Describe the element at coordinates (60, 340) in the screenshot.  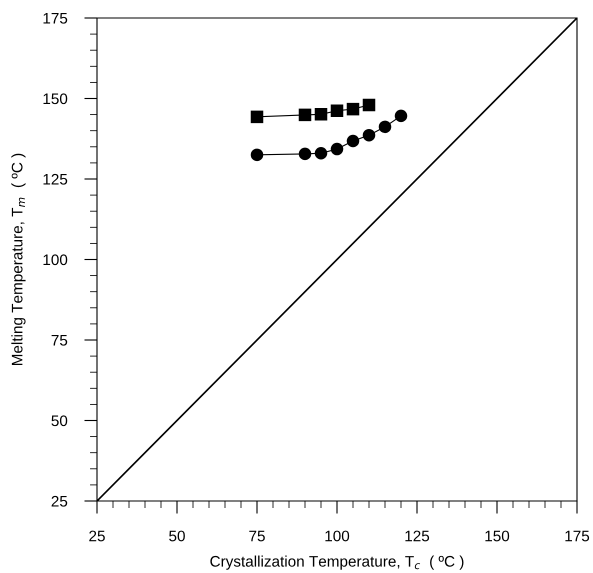
I see `y-tick-label: 75` at that location.